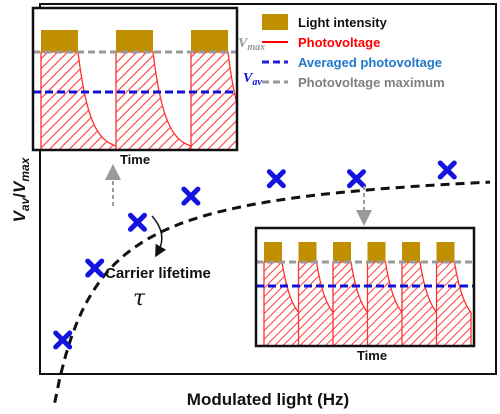 The image size is (500, 414). I want to click on legend-label: Averaged photovoltage, so click(370, 62).